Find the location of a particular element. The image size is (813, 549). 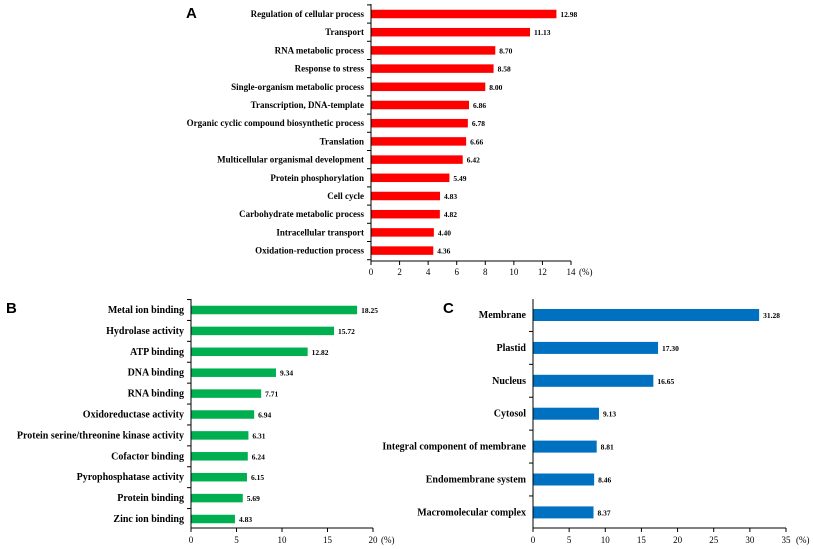

x-tick-label: 15 is located at coordinates (642, 540).